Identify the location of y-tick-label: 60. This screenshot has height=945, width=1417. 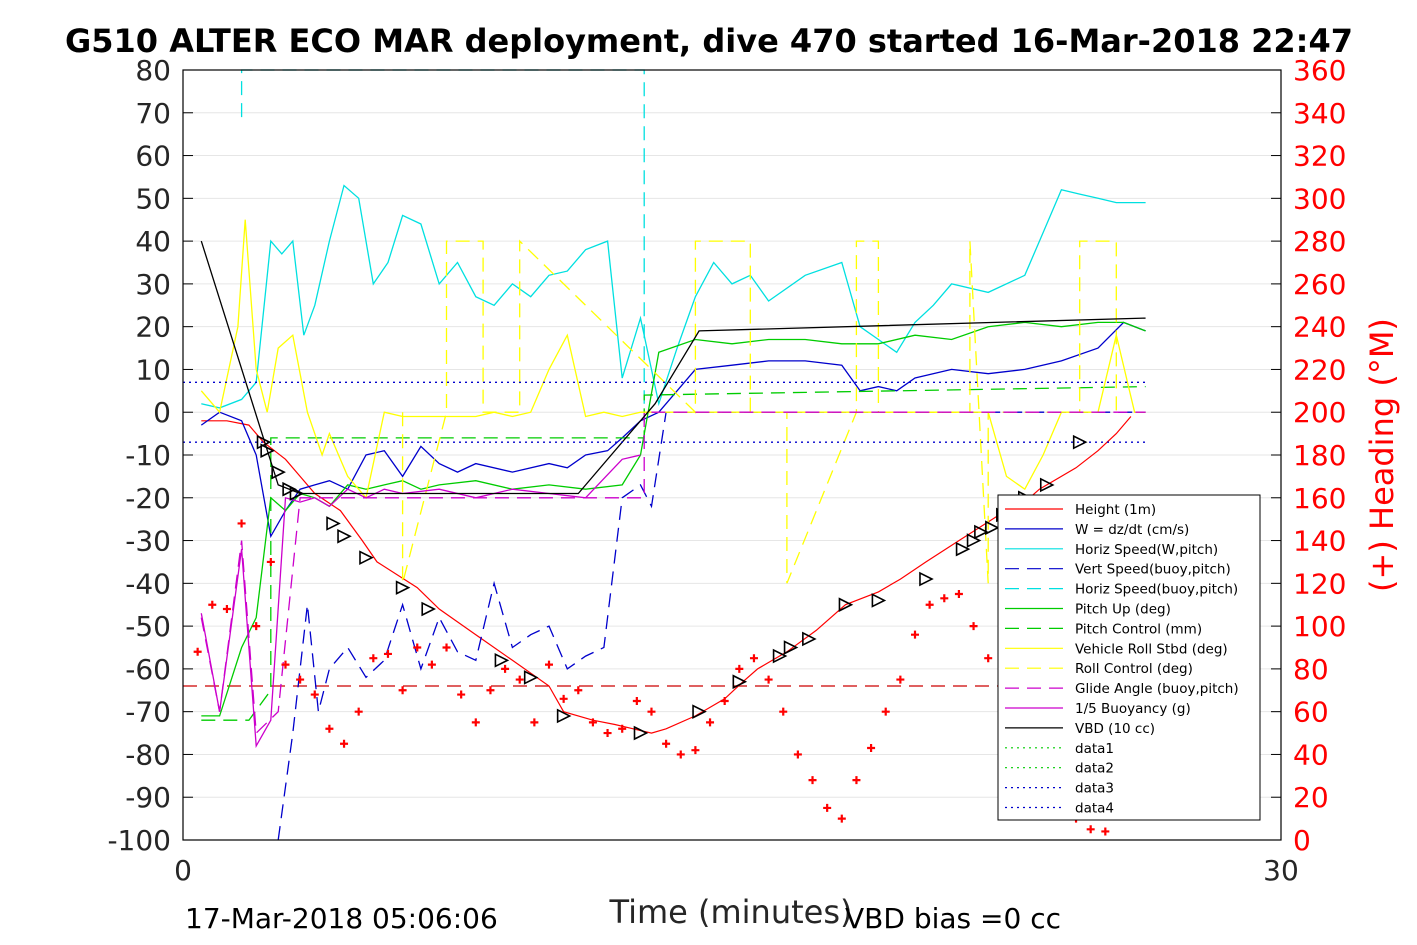
(153, 156).